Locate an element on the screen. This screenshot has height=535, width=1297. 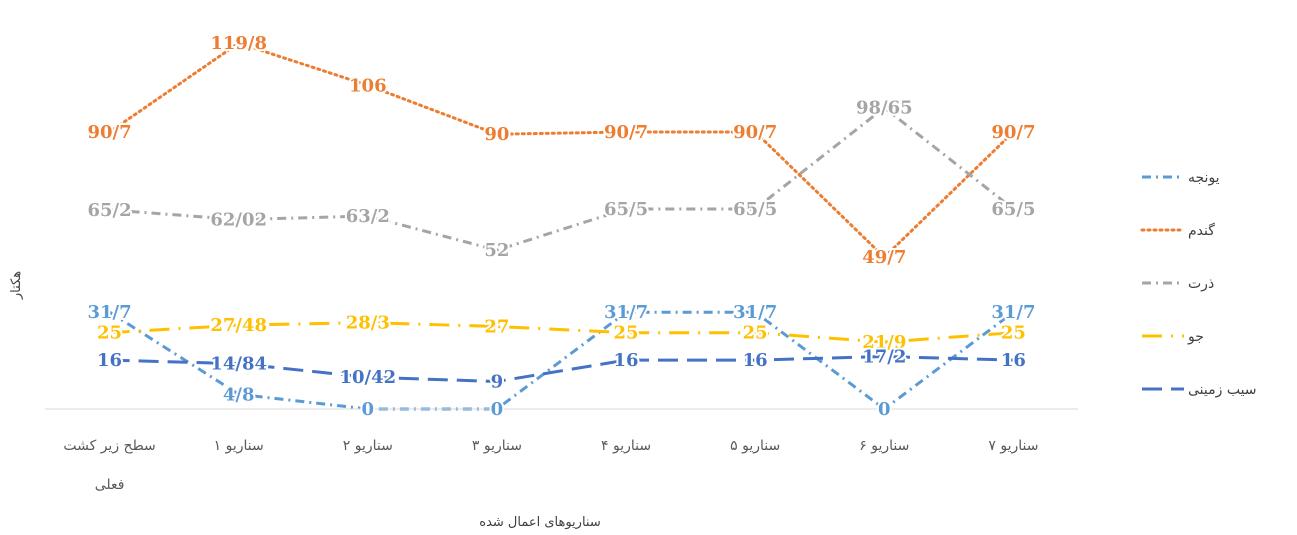
data-label: 119/8 is located at coordinates (238, 43).